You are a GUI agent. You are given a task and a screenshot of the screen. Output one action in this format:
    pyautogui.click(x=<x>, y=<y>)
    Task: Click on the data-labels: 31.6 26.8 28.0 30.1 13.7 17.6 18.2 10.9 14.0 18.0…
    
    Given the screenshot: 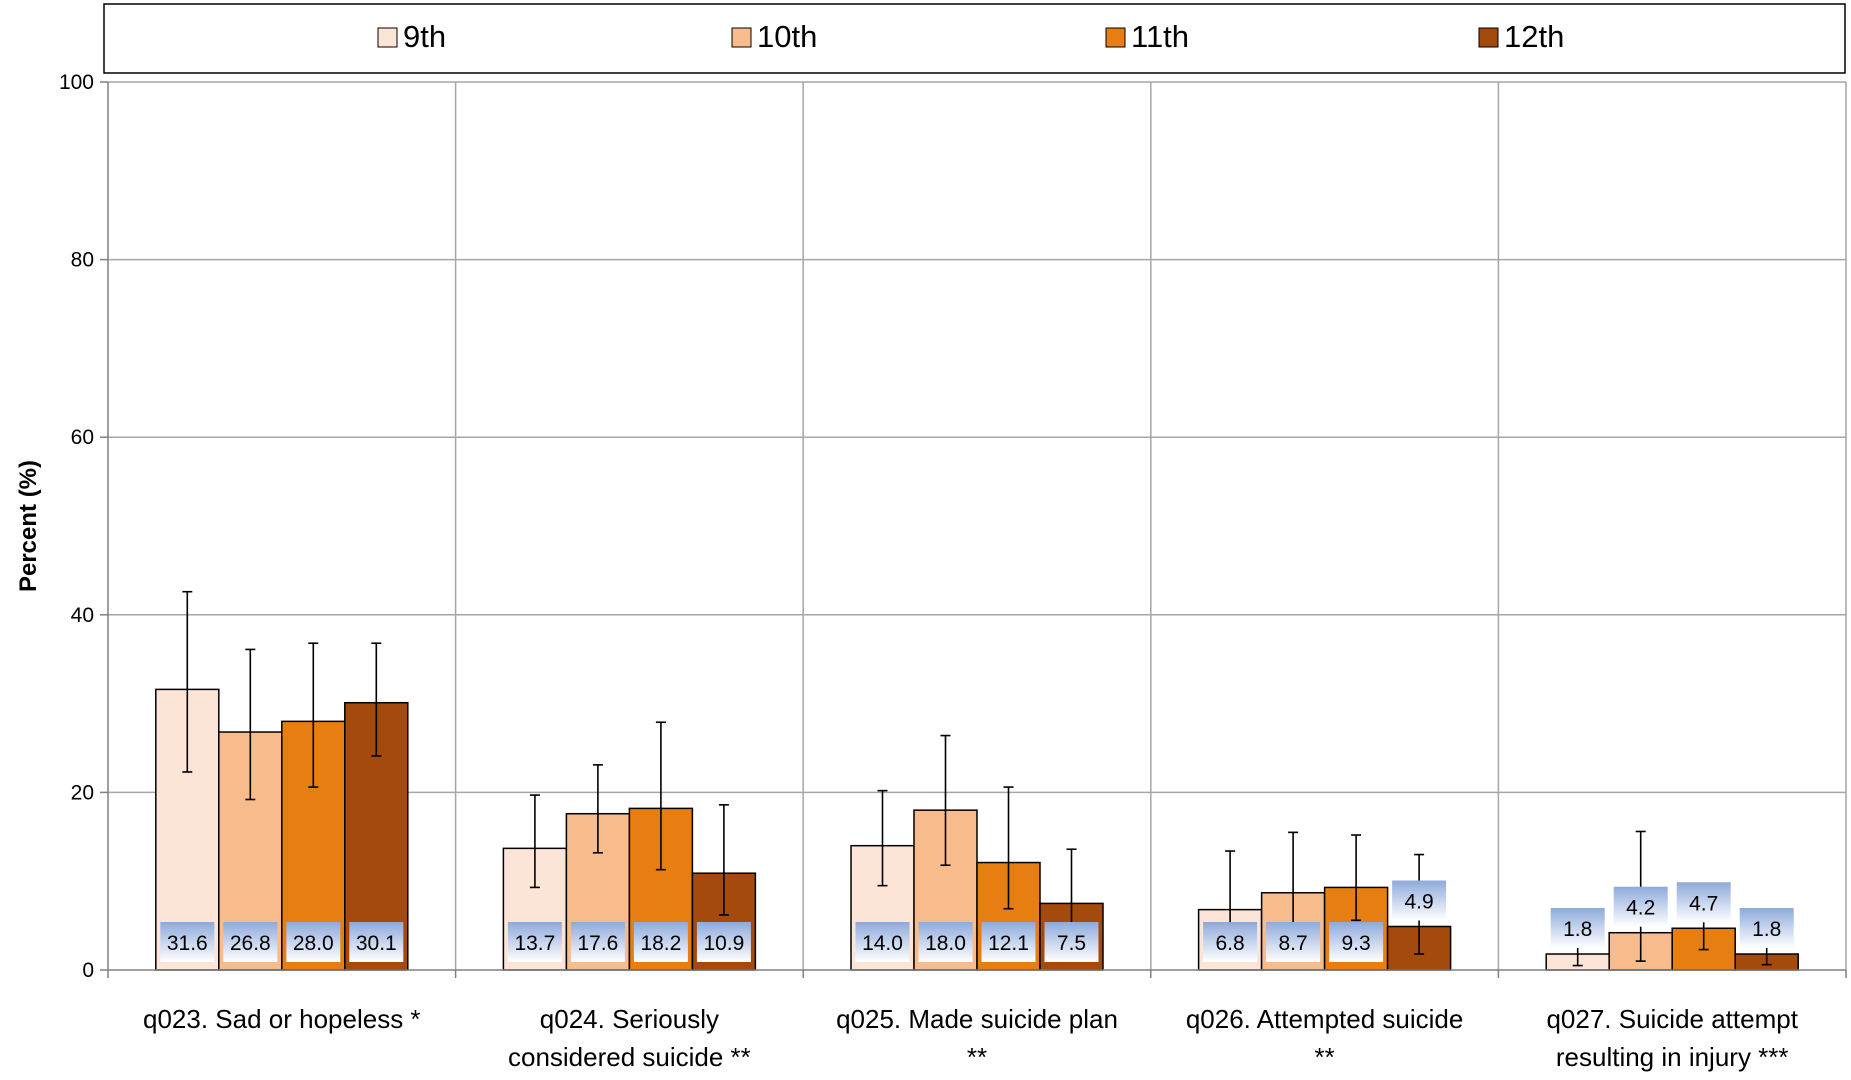 What is the action you would take?
    pyautogui.click(x=977, y=921)
    